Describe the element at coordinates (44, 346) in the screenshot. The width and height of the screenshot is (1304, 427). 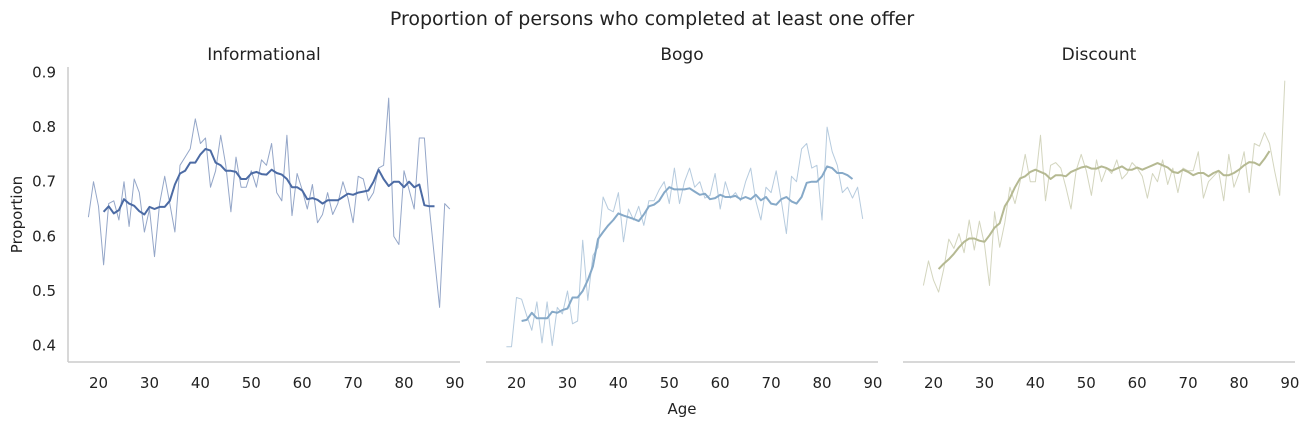
I see `y-tick-label: 0.4` at that location.